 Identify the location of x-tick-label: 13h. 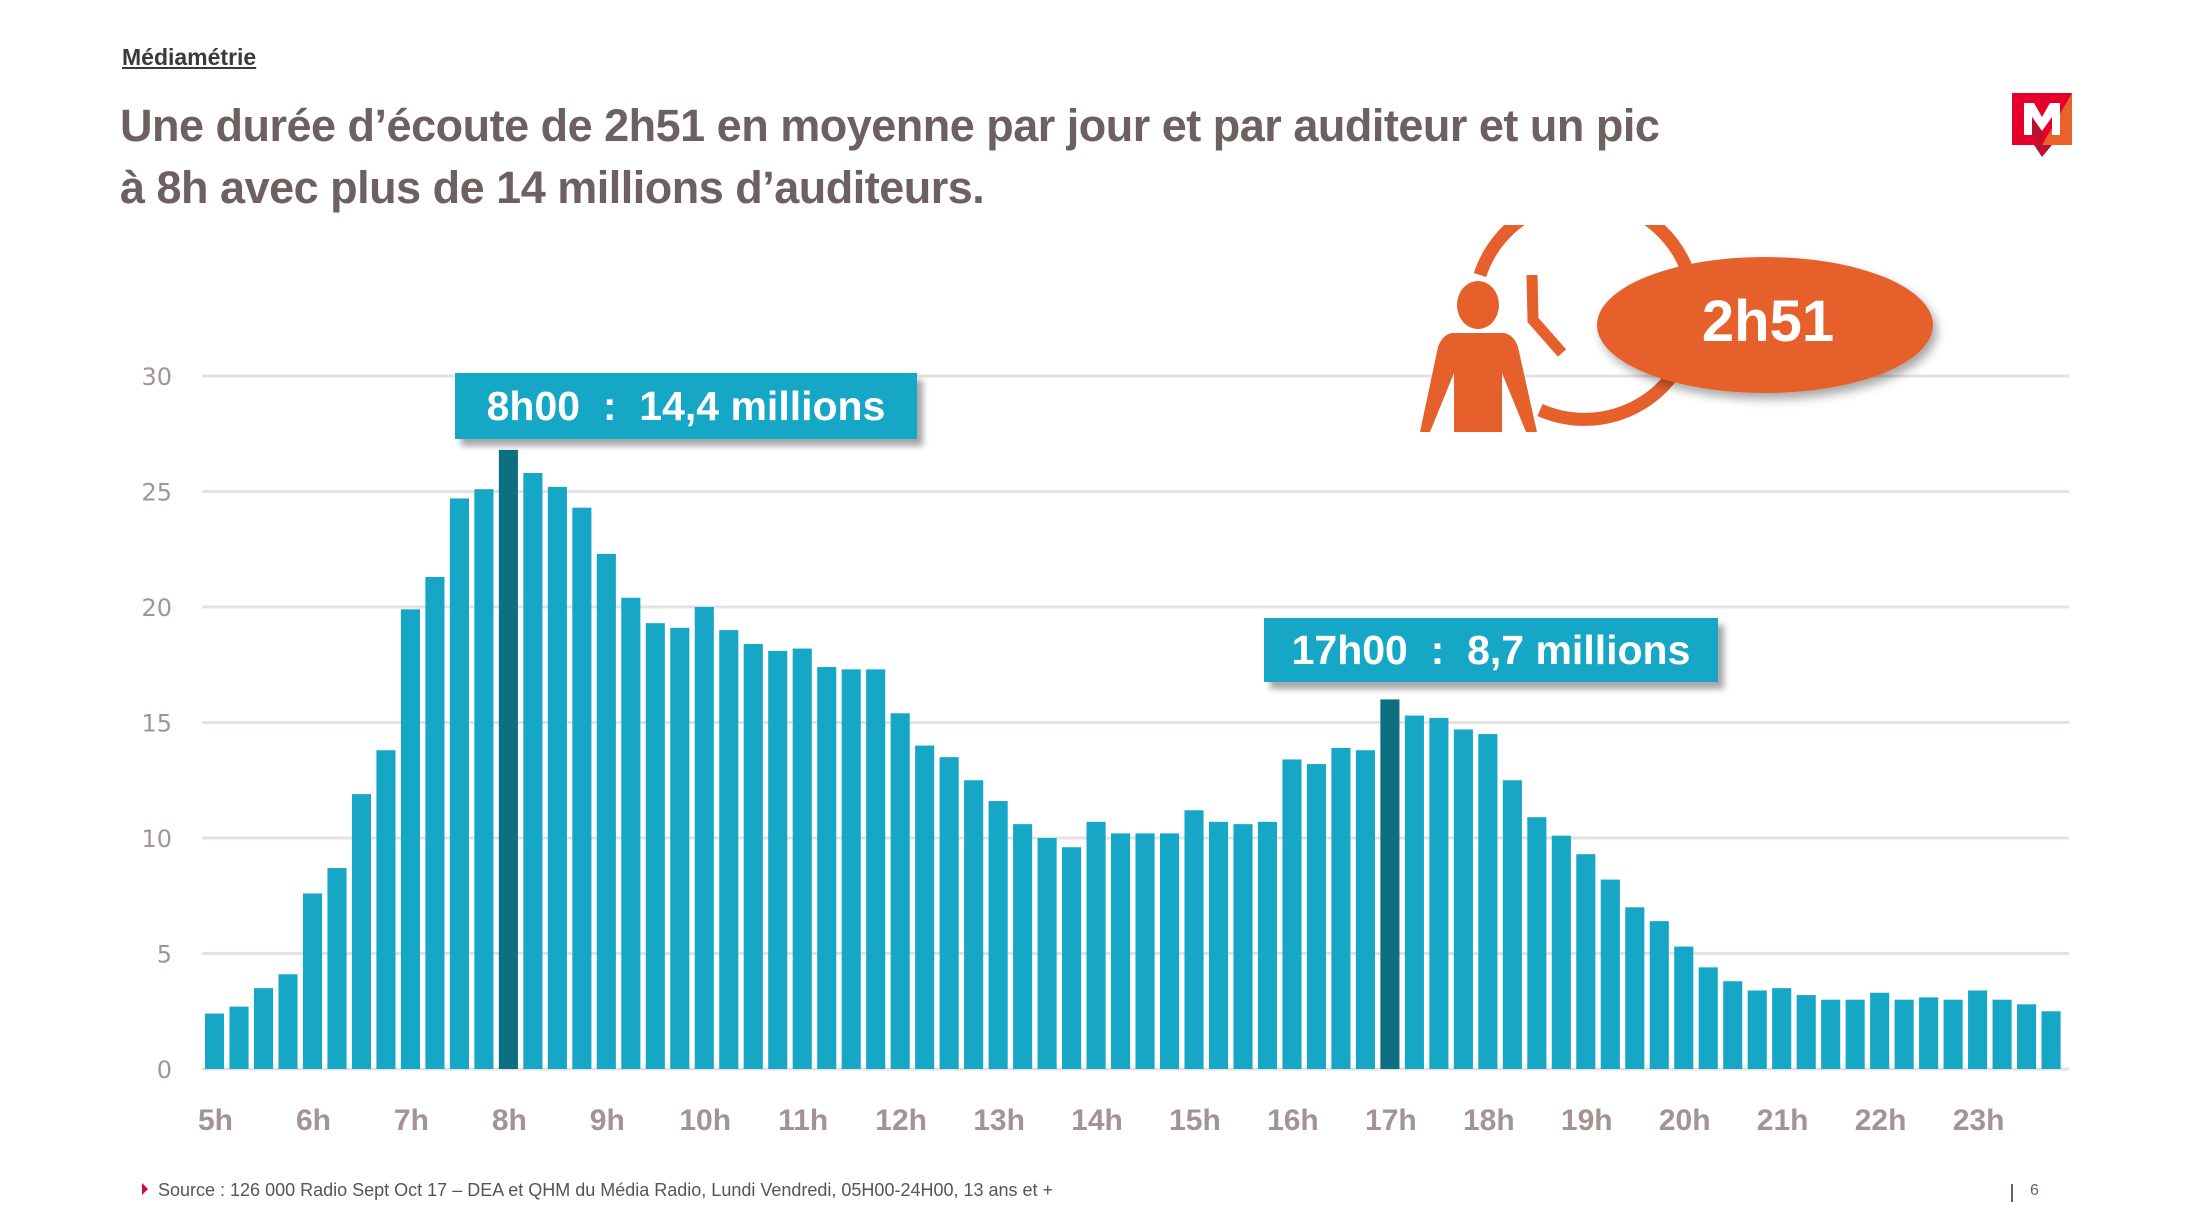
(999, 1120).